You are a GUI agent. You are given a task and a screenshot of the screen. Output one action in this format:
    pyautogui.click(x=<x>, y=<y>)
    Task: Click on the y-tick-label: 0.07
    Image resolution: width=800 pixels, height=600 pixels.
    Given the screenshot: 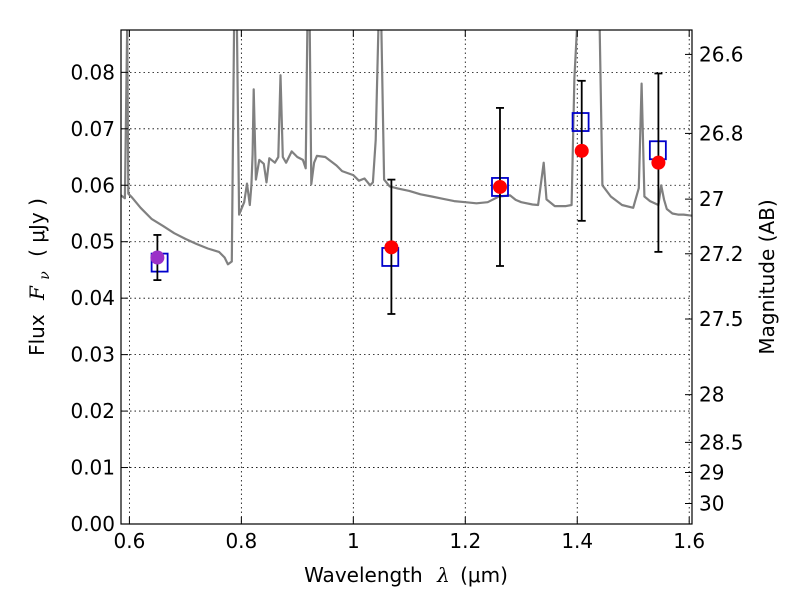 What is the action you would take?
    pyautogui.click(x=92, y=129)
    